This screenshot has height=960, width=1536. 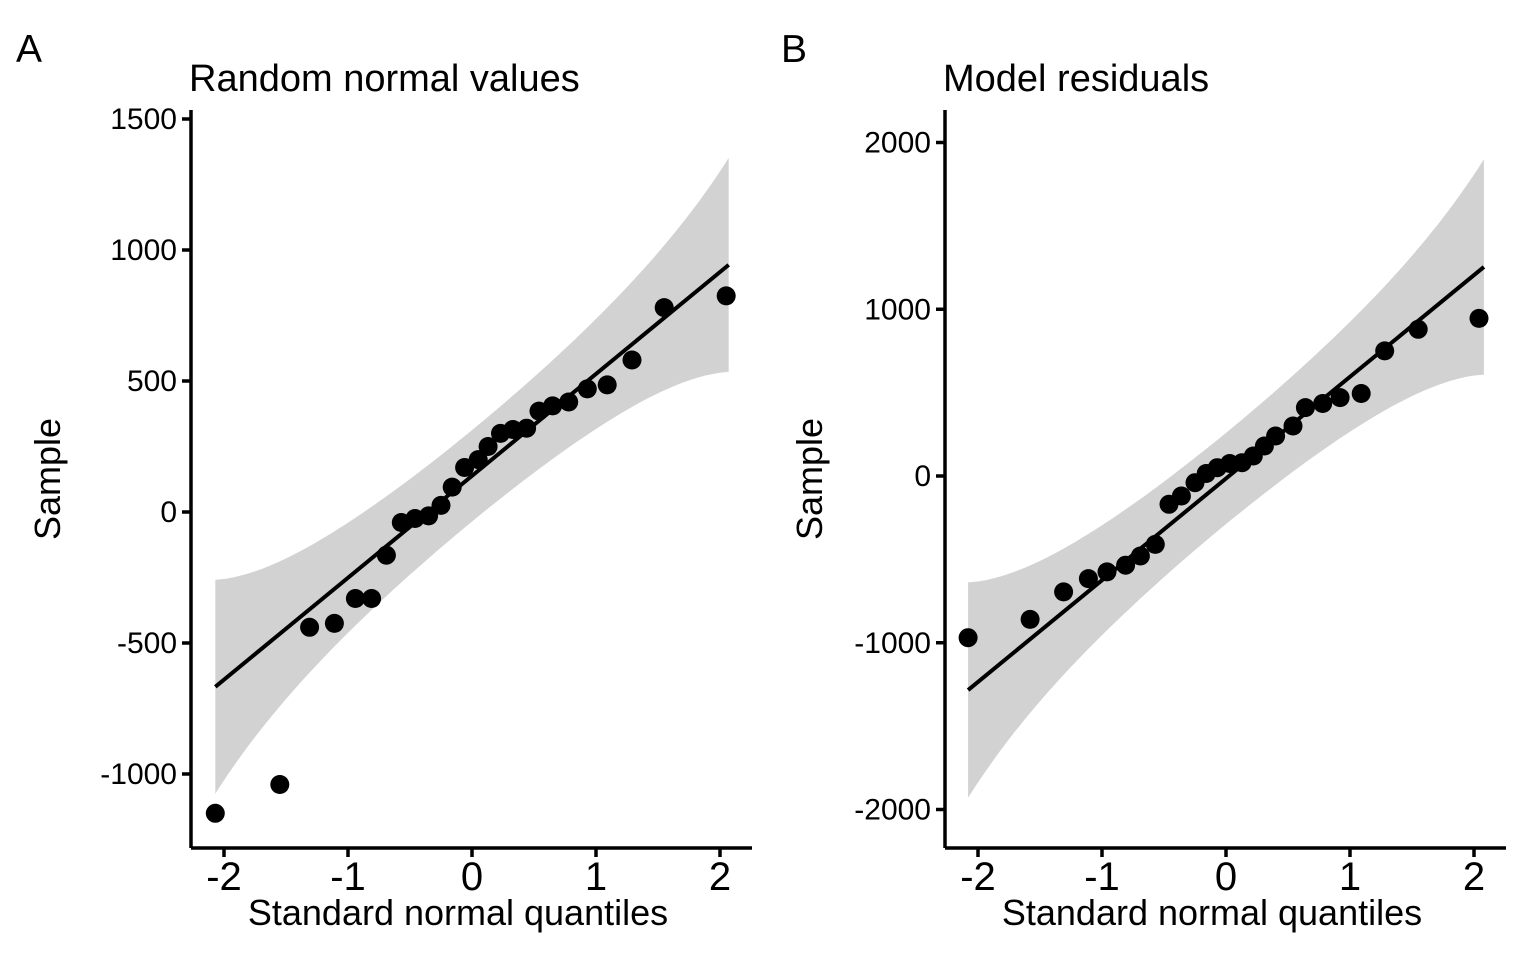 What do you see at coordinates (384, 79) in the screenshot?
I see `panel-title-a: Random normal values` at bounding box center [384, 79].